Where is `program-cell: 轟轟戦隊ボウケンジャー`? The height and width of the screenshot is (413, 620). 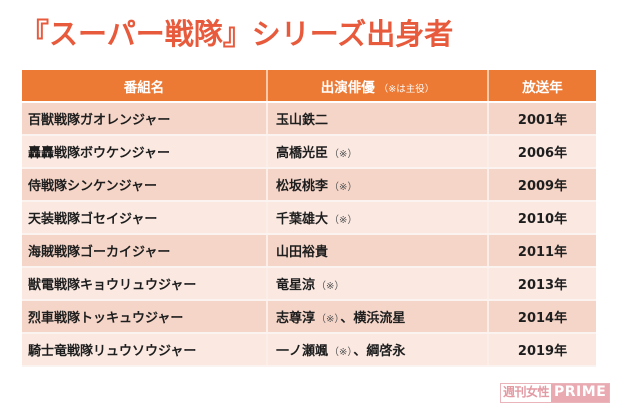
program-cell: 轟轟戦隊ボウケンジャー is located at coordinates (145, 152).